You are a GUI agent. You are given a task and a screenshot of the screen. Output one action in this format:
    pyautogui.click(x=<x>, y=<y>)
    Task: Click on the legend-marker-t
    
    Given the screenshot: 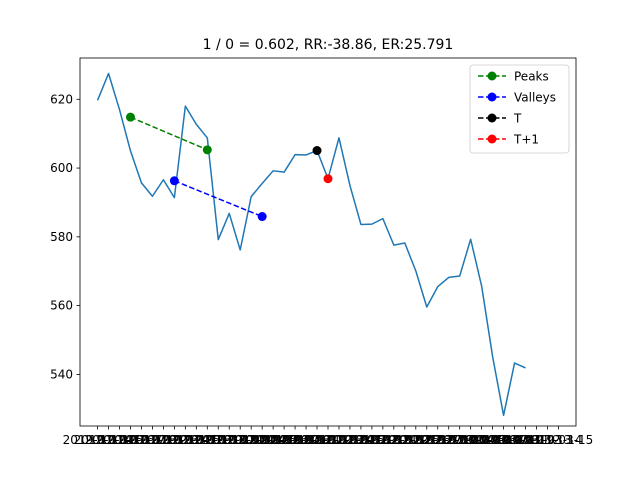 What is the action you would take?
    pyautogui.click(x=492, y=118)
    